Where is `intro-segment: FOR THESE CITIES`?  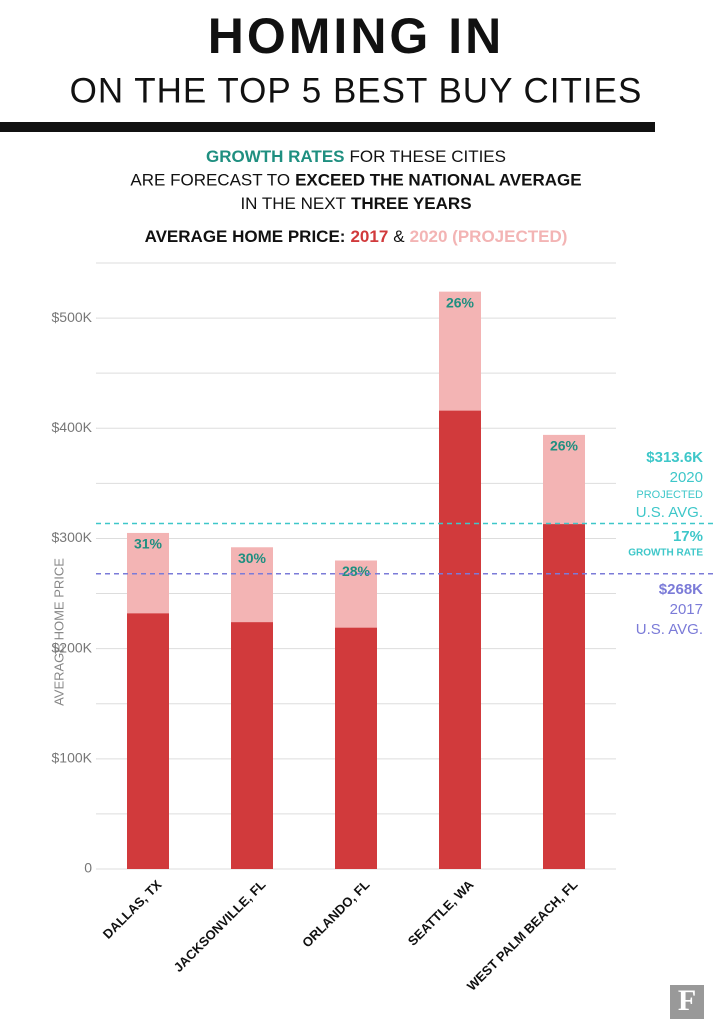
intro-segment: FOR THESE CITIES is located at coordinates (428, 156).